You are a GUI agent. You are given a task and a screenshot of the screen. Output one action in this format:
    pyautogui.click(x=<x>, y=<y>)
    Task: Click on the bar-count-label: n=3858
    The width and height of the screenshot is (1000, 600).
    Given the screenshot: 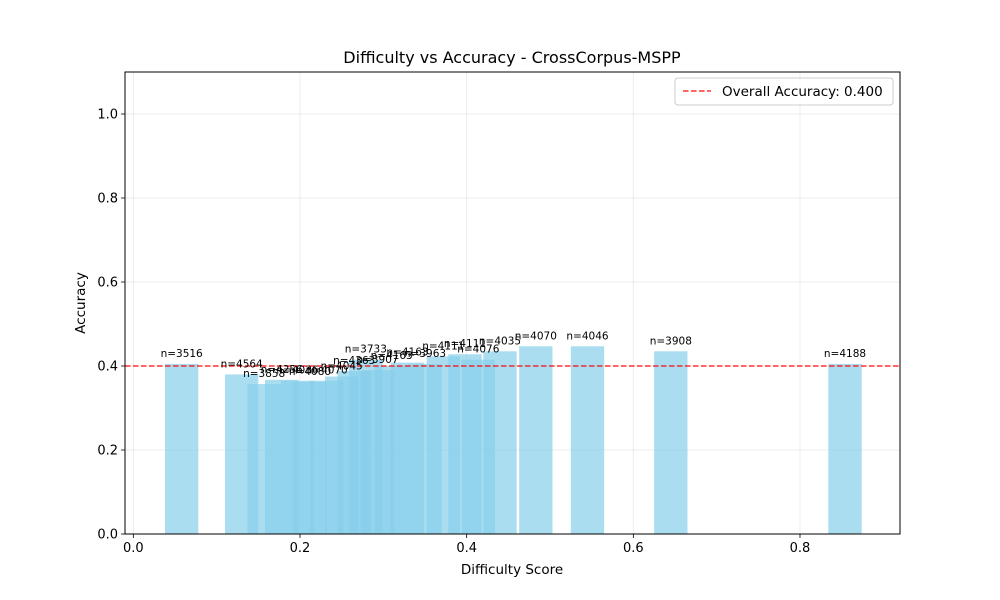 What is the action you would take?
    pyautogui.click(x=264, y=374)
    